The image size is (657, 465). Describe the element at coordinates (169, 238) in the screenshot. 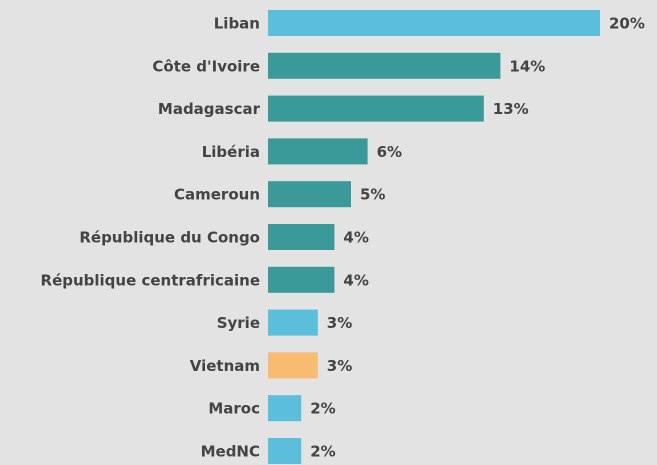

I see `category-label: République du Congo` at that location.